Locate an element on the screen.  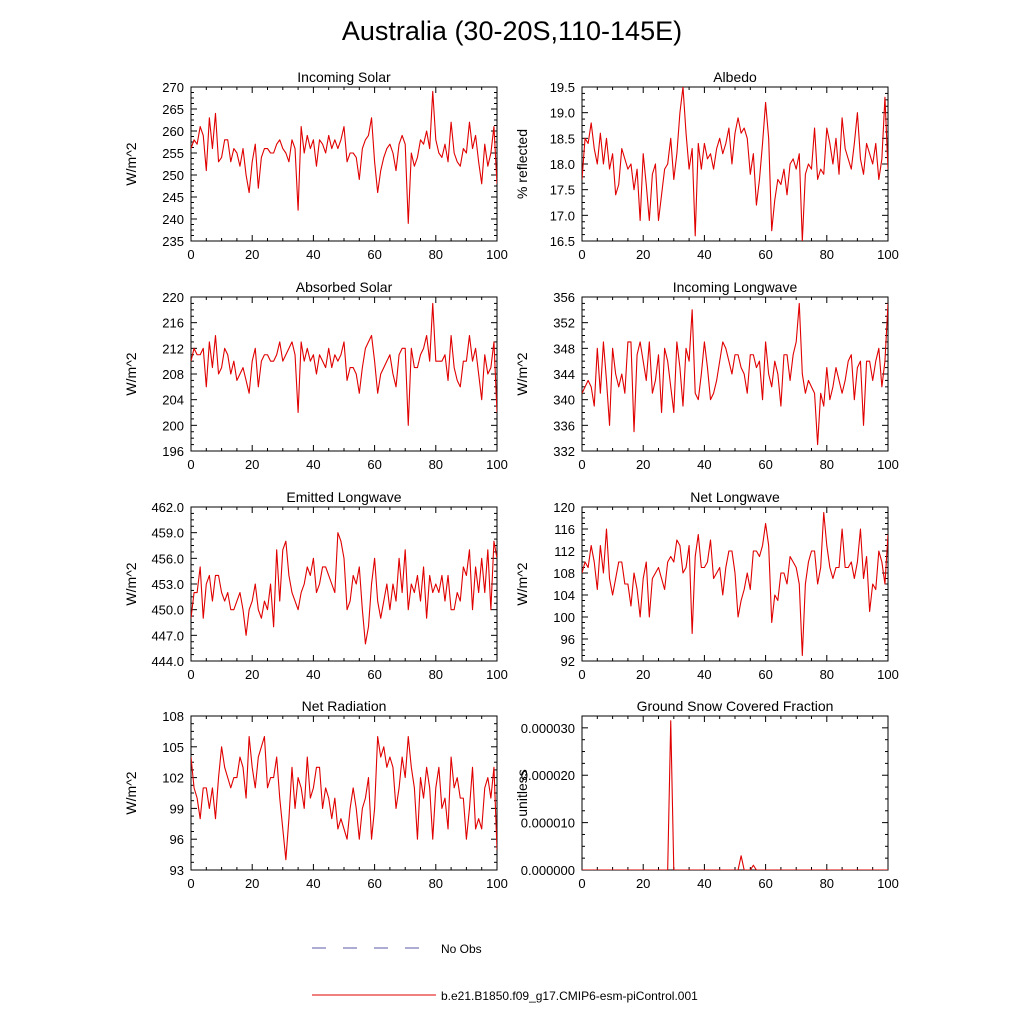
figure-title: Australia (30-20S,110-145E) is located at coordinates (512, 31).